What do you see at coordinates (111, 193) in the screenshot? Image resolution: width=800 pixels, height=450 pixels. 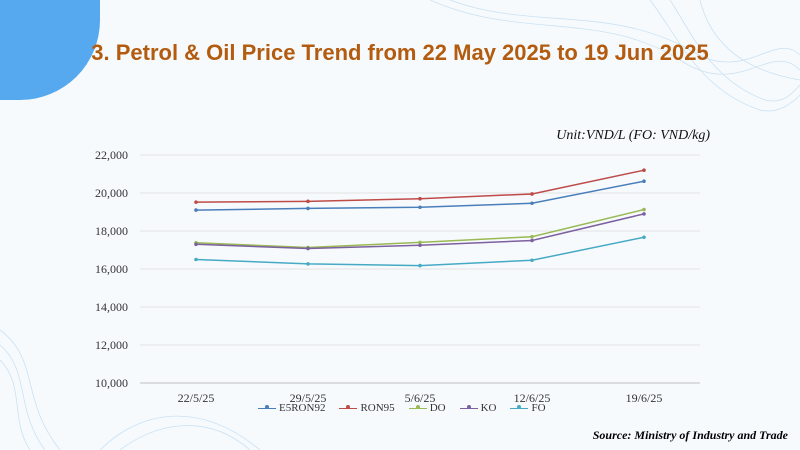 I see `y-tick-label: 20,000` at bounding box center [111, 193].